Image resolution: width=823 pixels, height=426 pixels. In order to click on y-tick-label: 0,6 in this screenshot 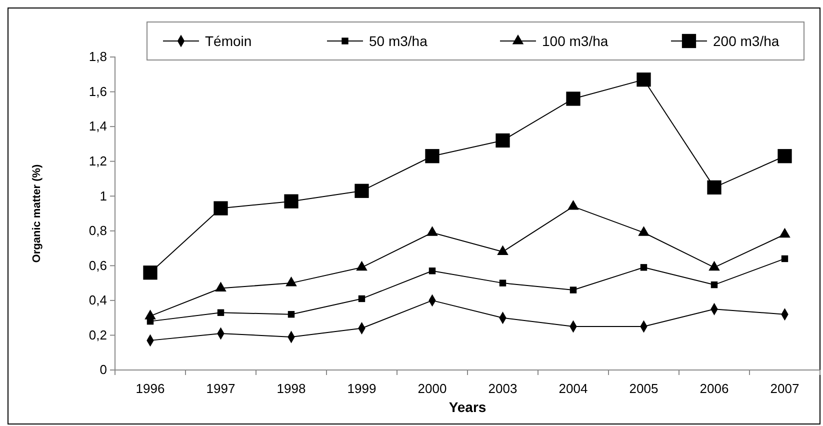, I will do `click(97, 265)`.